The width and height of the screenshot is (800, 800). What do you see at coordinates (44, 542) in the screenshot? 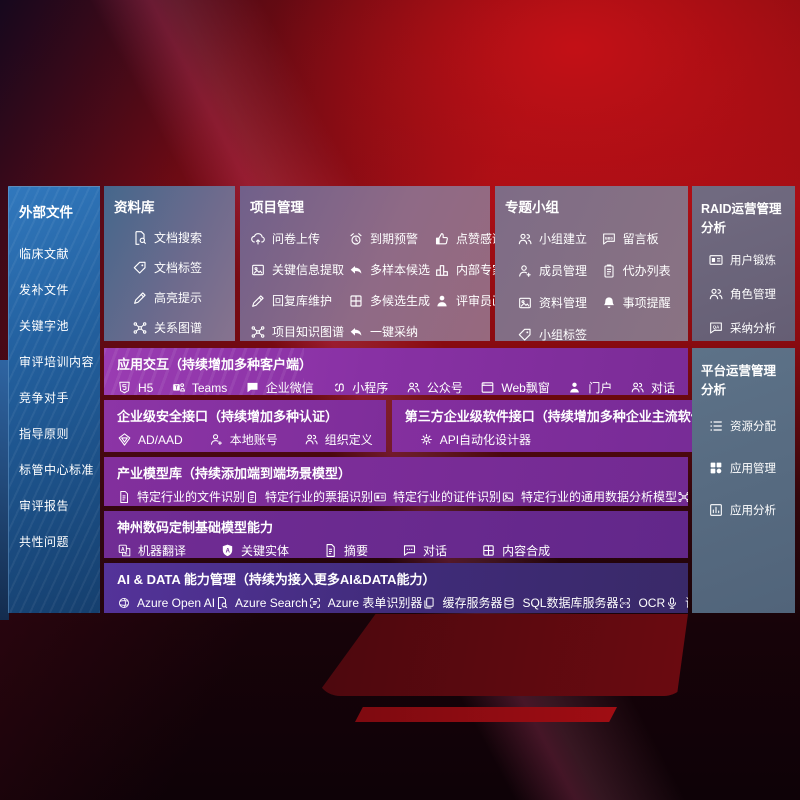
I see `sidebar-item-common-issues: 共性问题` at bounding box center [44, 542].